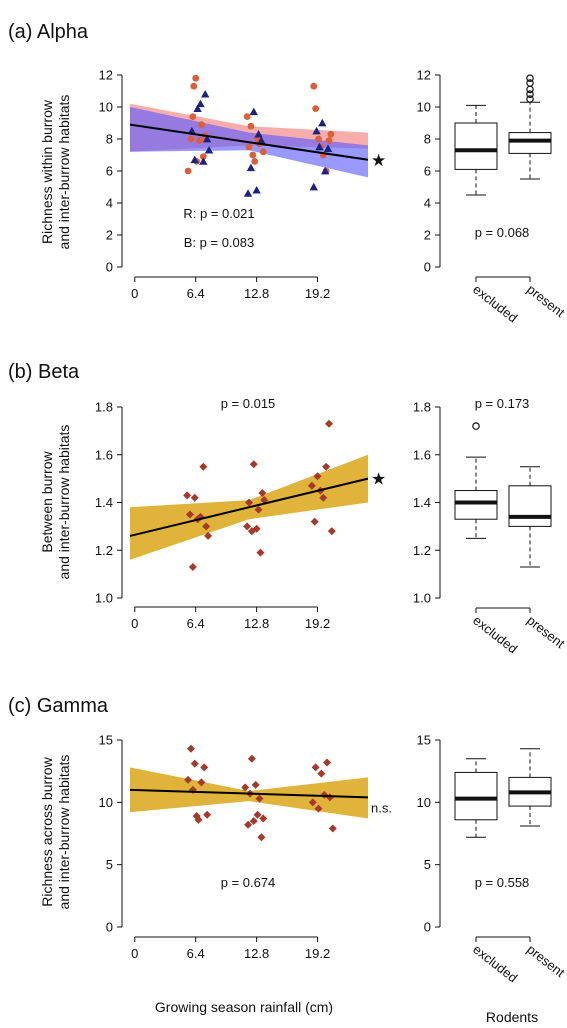 The width and height of the screenshot is (567, 1028). I want to click on panel-title-beta: (b) Beta, so click(44, 372).